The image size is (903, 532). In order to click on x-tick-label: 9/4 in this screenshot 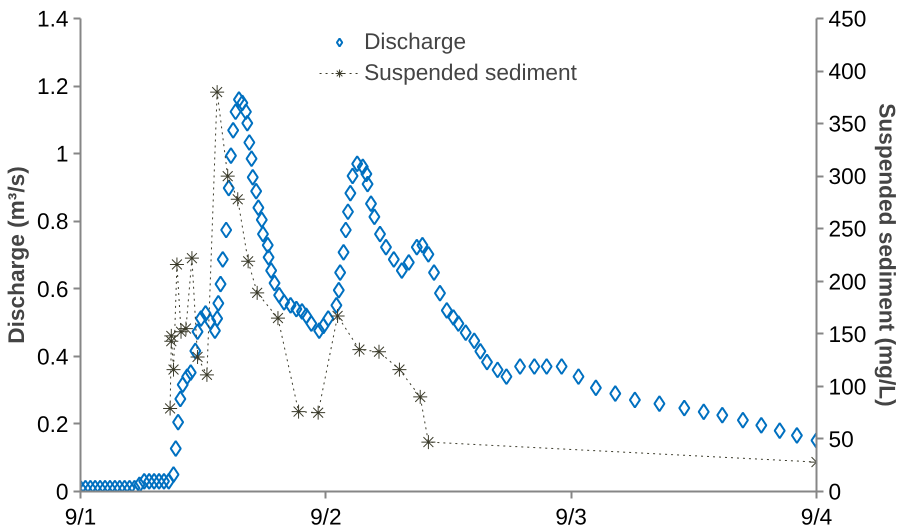, I will do `click(816, 517)`.